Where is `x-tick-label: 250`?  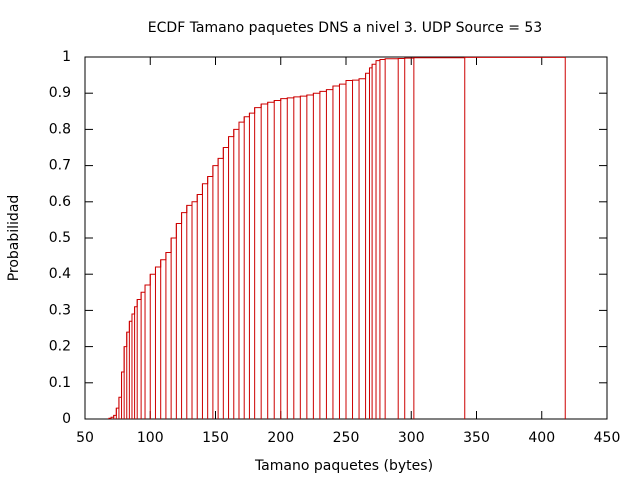
x-tick-label: 250 is located at coordinates (346, 438).